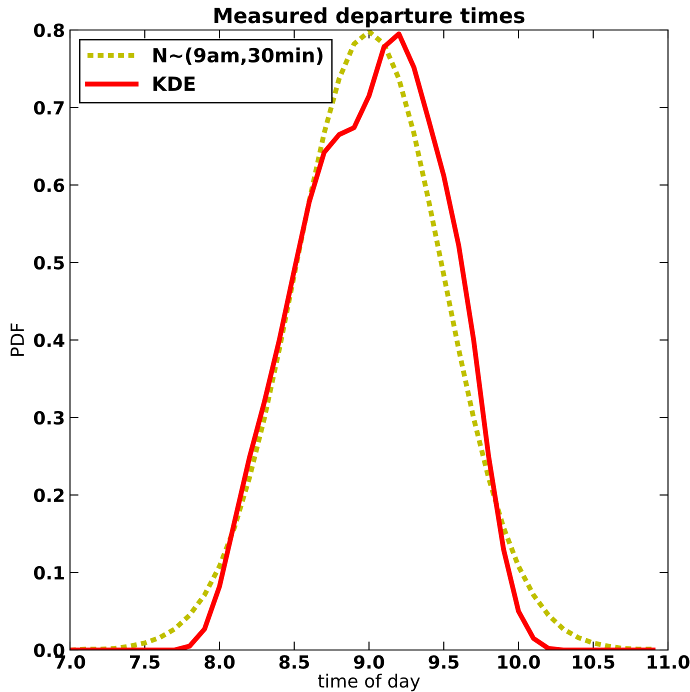 This screenshot has height=692, width=690. I want to click on x-tick-label: 9.5, so click(443, 662).